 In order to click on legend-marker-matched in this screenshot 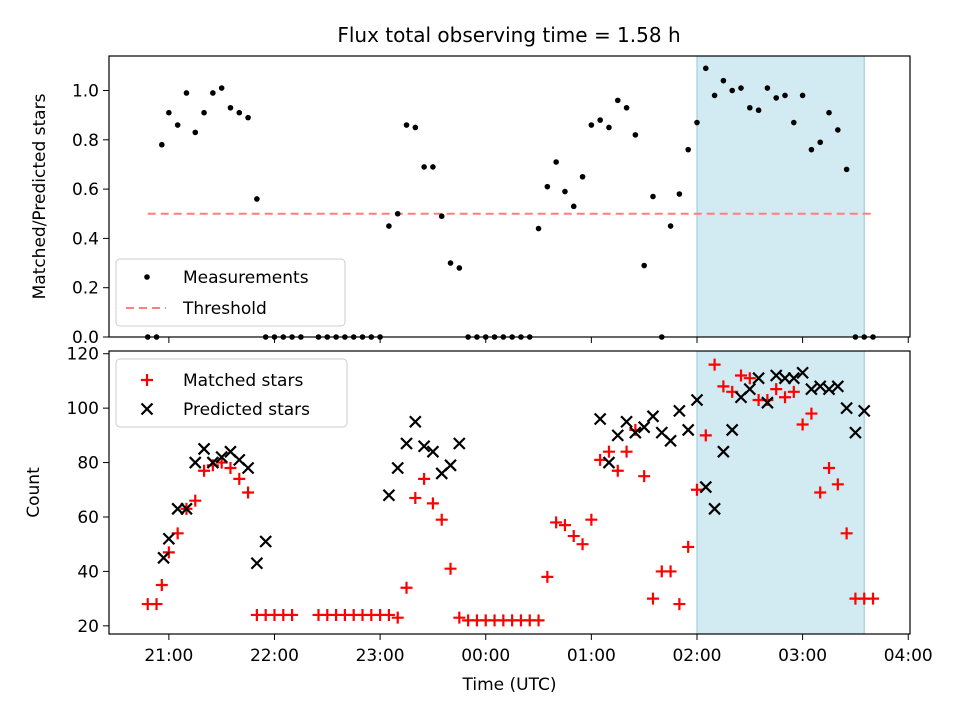, I will do `click(147, 380)`.